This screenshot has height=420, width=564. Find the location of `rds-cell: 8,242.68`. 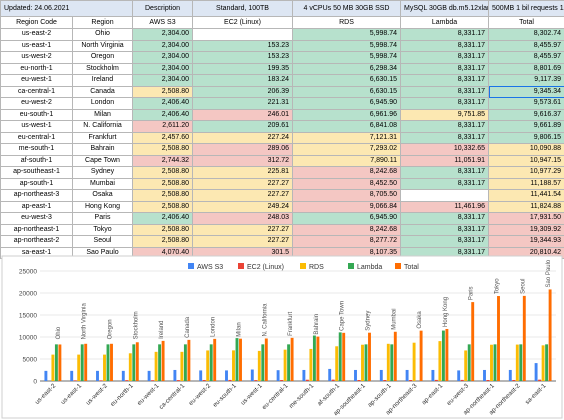

rds-cell: 8,242.68 is located at coordinates (347, 229).